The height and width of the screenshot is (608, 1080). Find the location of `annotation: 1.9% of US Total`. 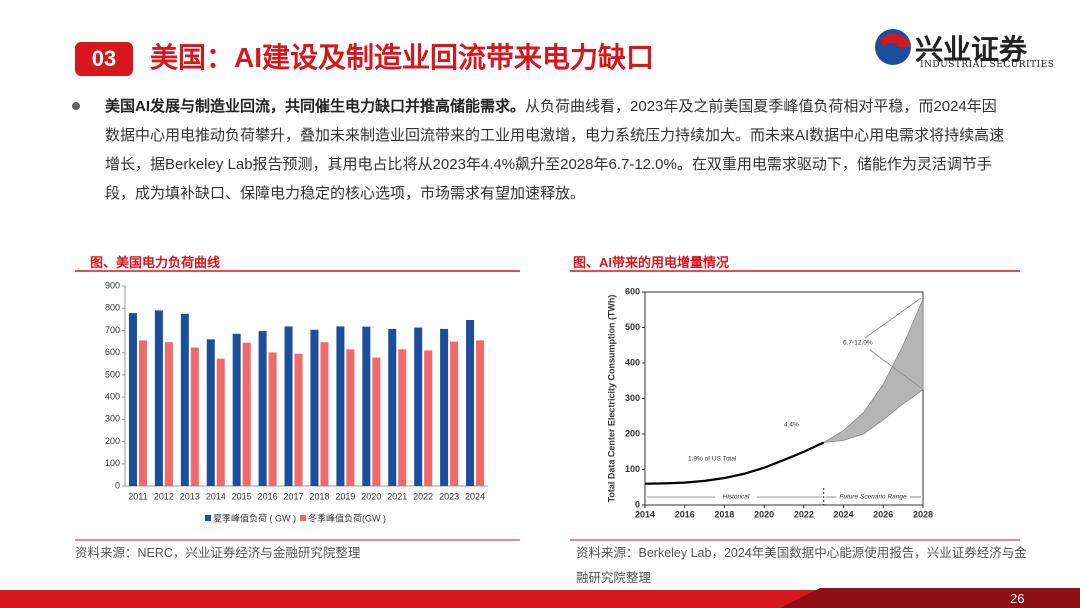

annotation: 1.9% of US Total is located at coordinates (712, 459).